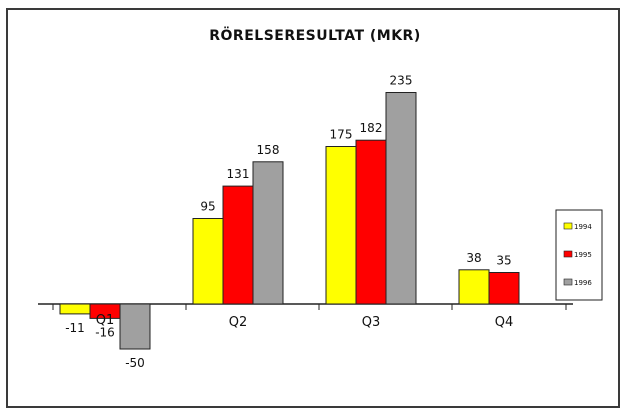 This screenshot has width=629, height=416. Describe the element at coordinates (268, 150) in the screenshot. I see `data-label: 158` at that location.